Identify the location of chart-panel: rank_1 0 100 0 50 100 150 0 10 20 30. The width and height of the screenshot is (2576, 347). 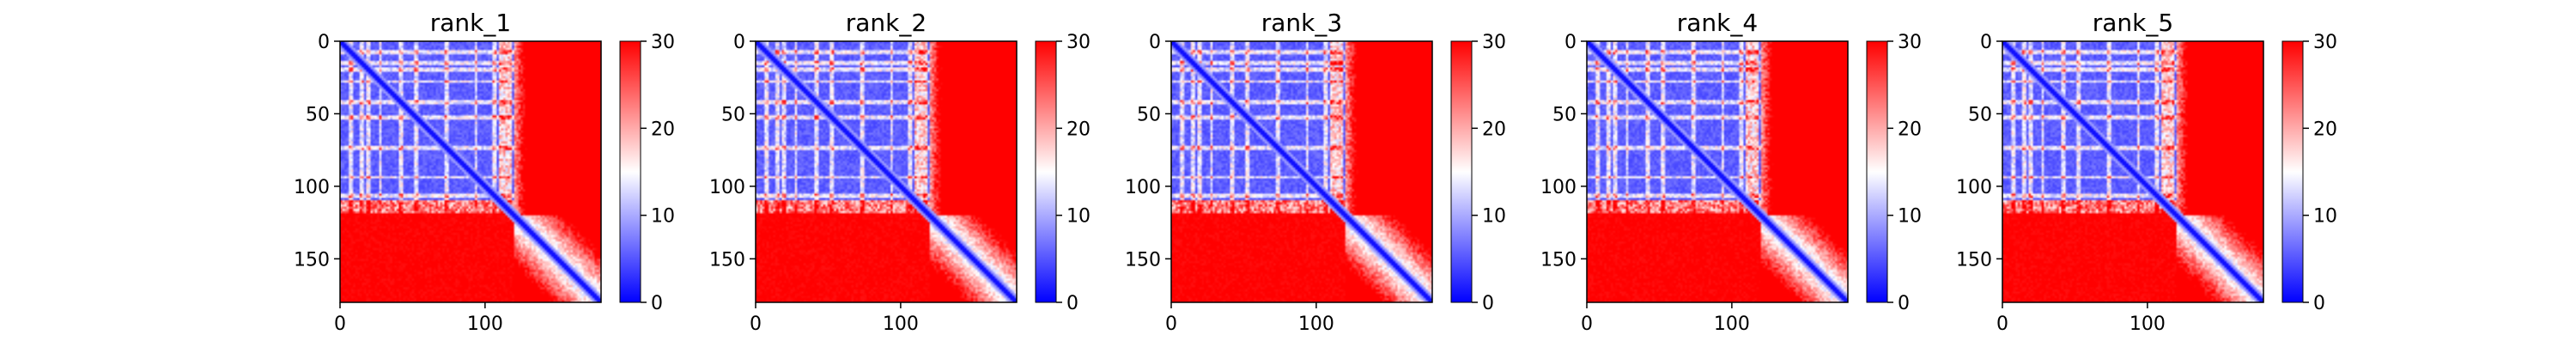
(485, 172).